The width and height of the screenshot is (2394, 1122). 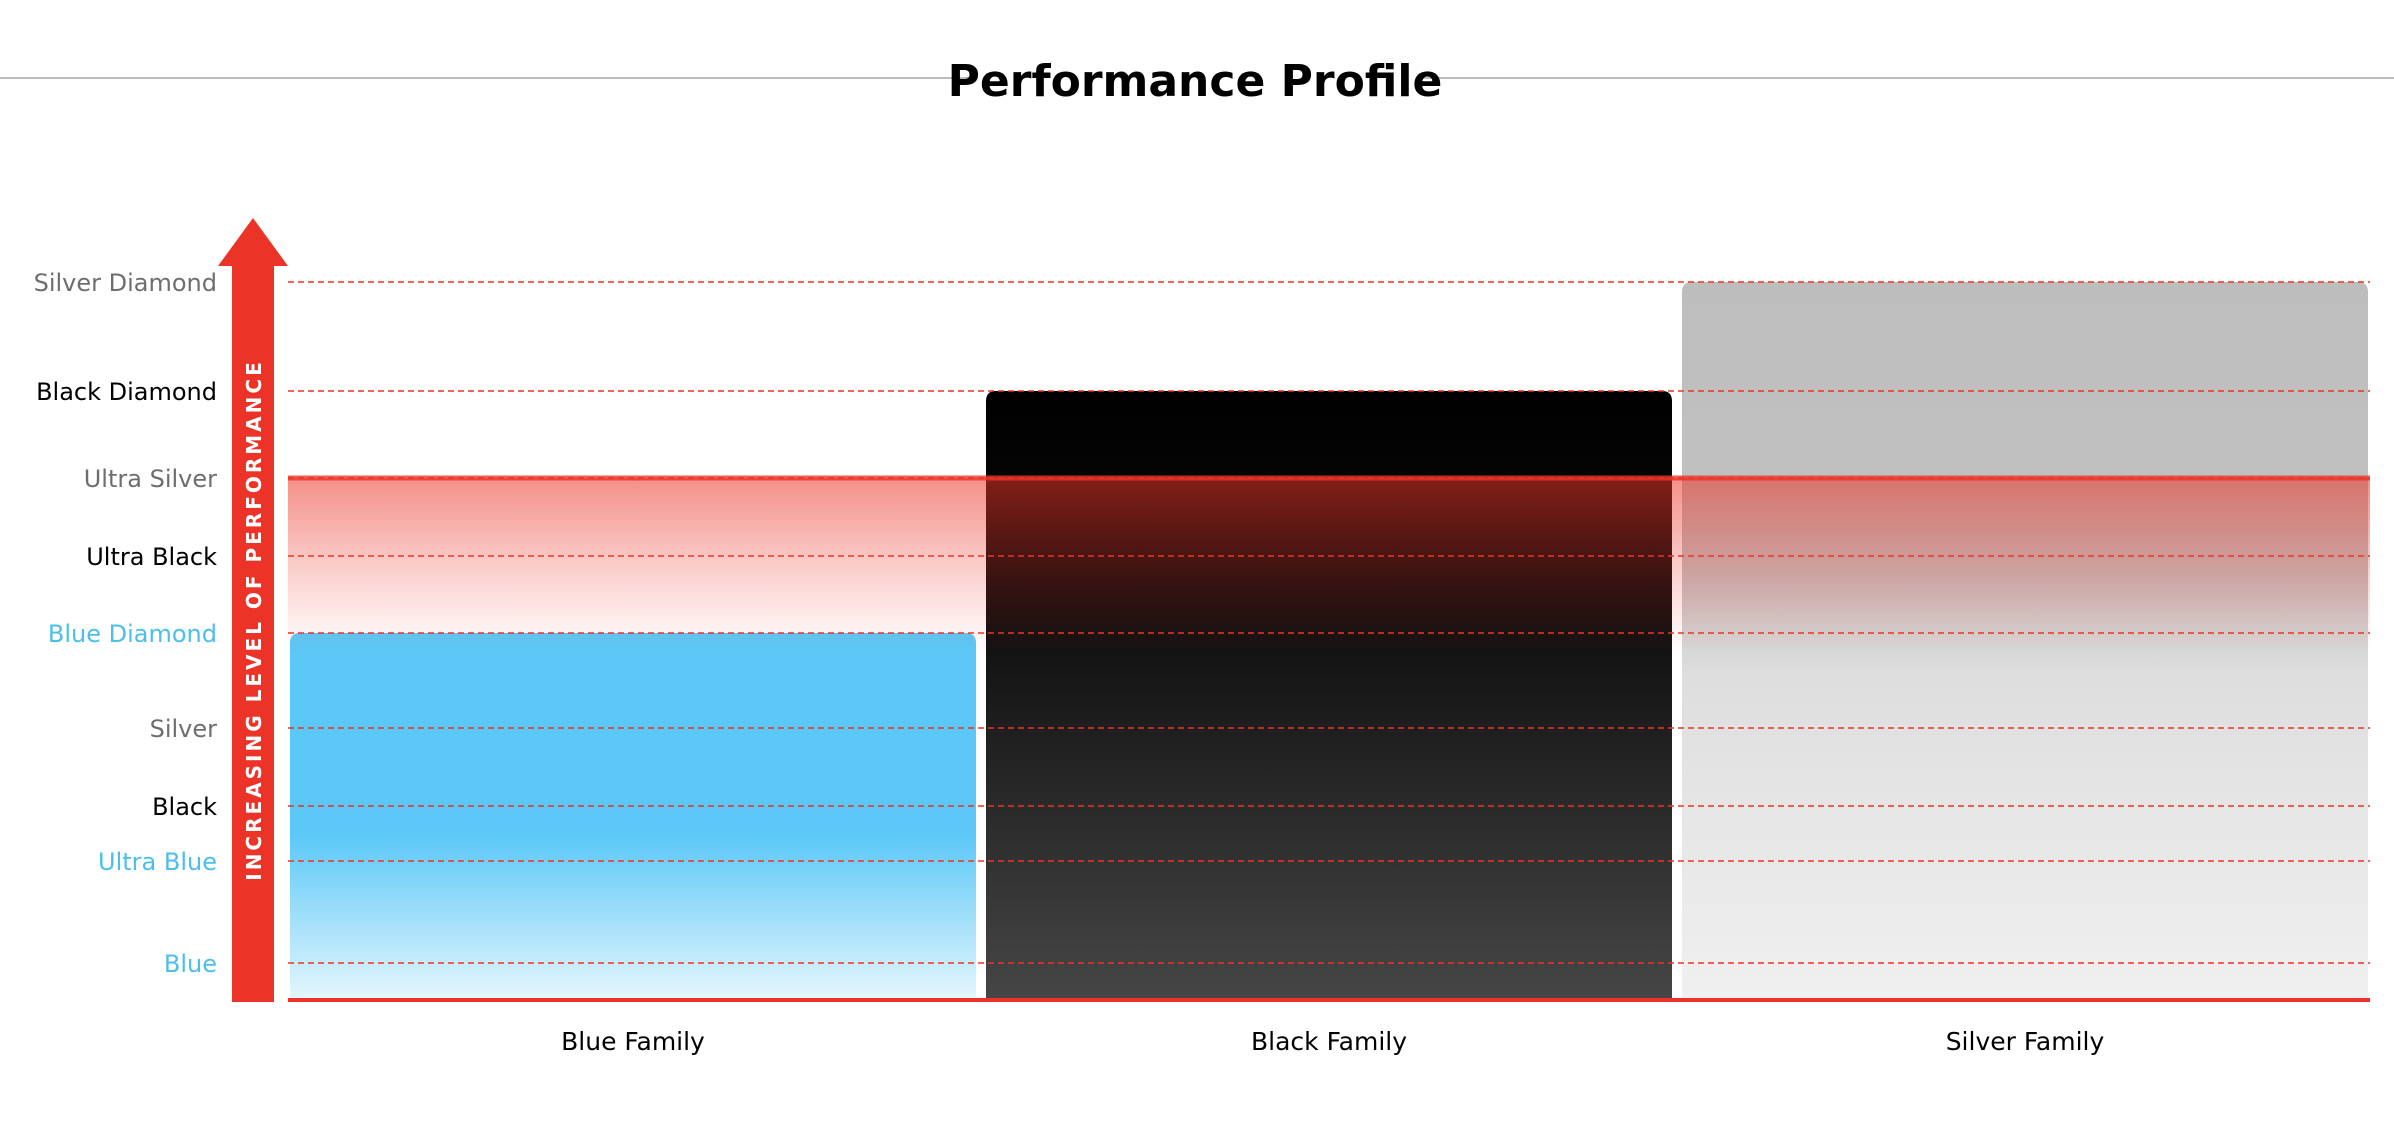 What do you see at coordinates (150, 479) in the screenshot?
I see `y-tick-label: Ultra Silver` at bounding box center [150, 479].